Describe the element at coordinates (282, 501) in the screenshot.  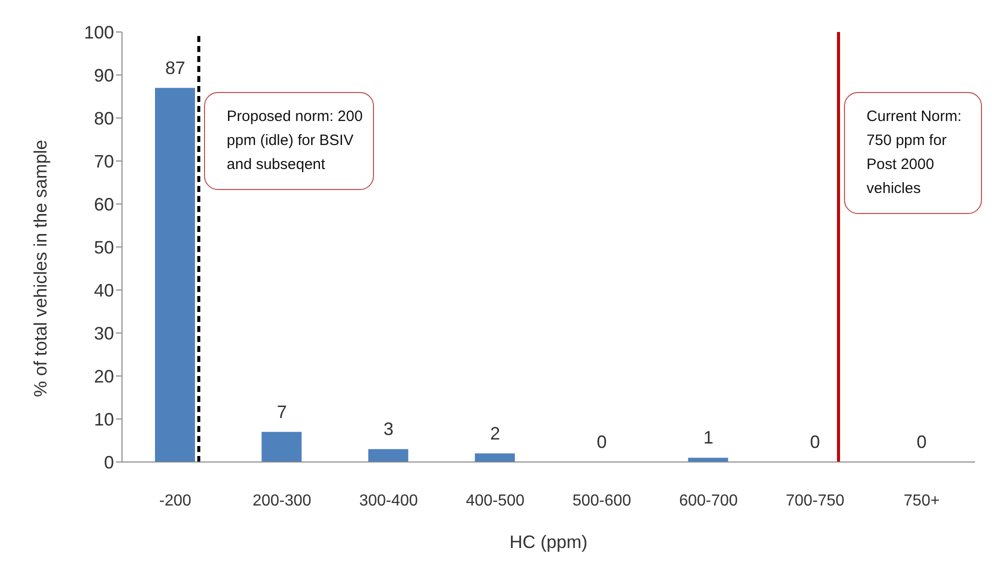
I see `x-tick-label: 200-300` at that location.